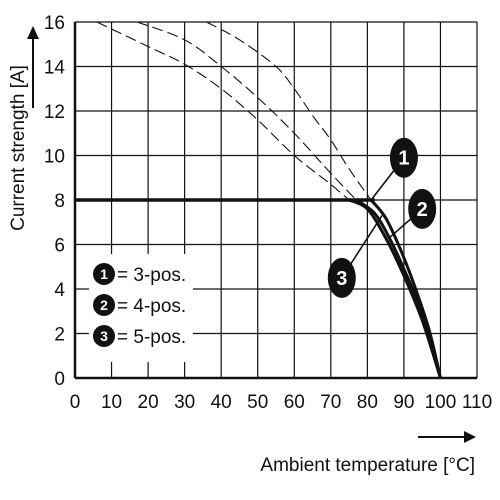 The width and height of the screenshot is (500, 500). I want to click on x-tick-label: 90, so click(403, 402).